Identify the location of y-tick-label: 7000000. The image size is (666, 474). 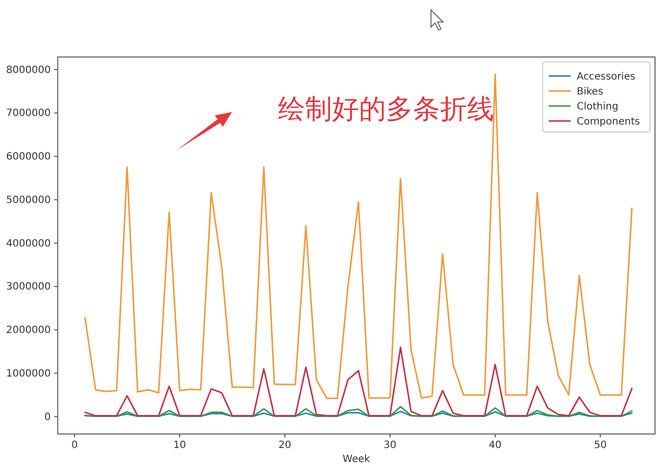
(28, 114).